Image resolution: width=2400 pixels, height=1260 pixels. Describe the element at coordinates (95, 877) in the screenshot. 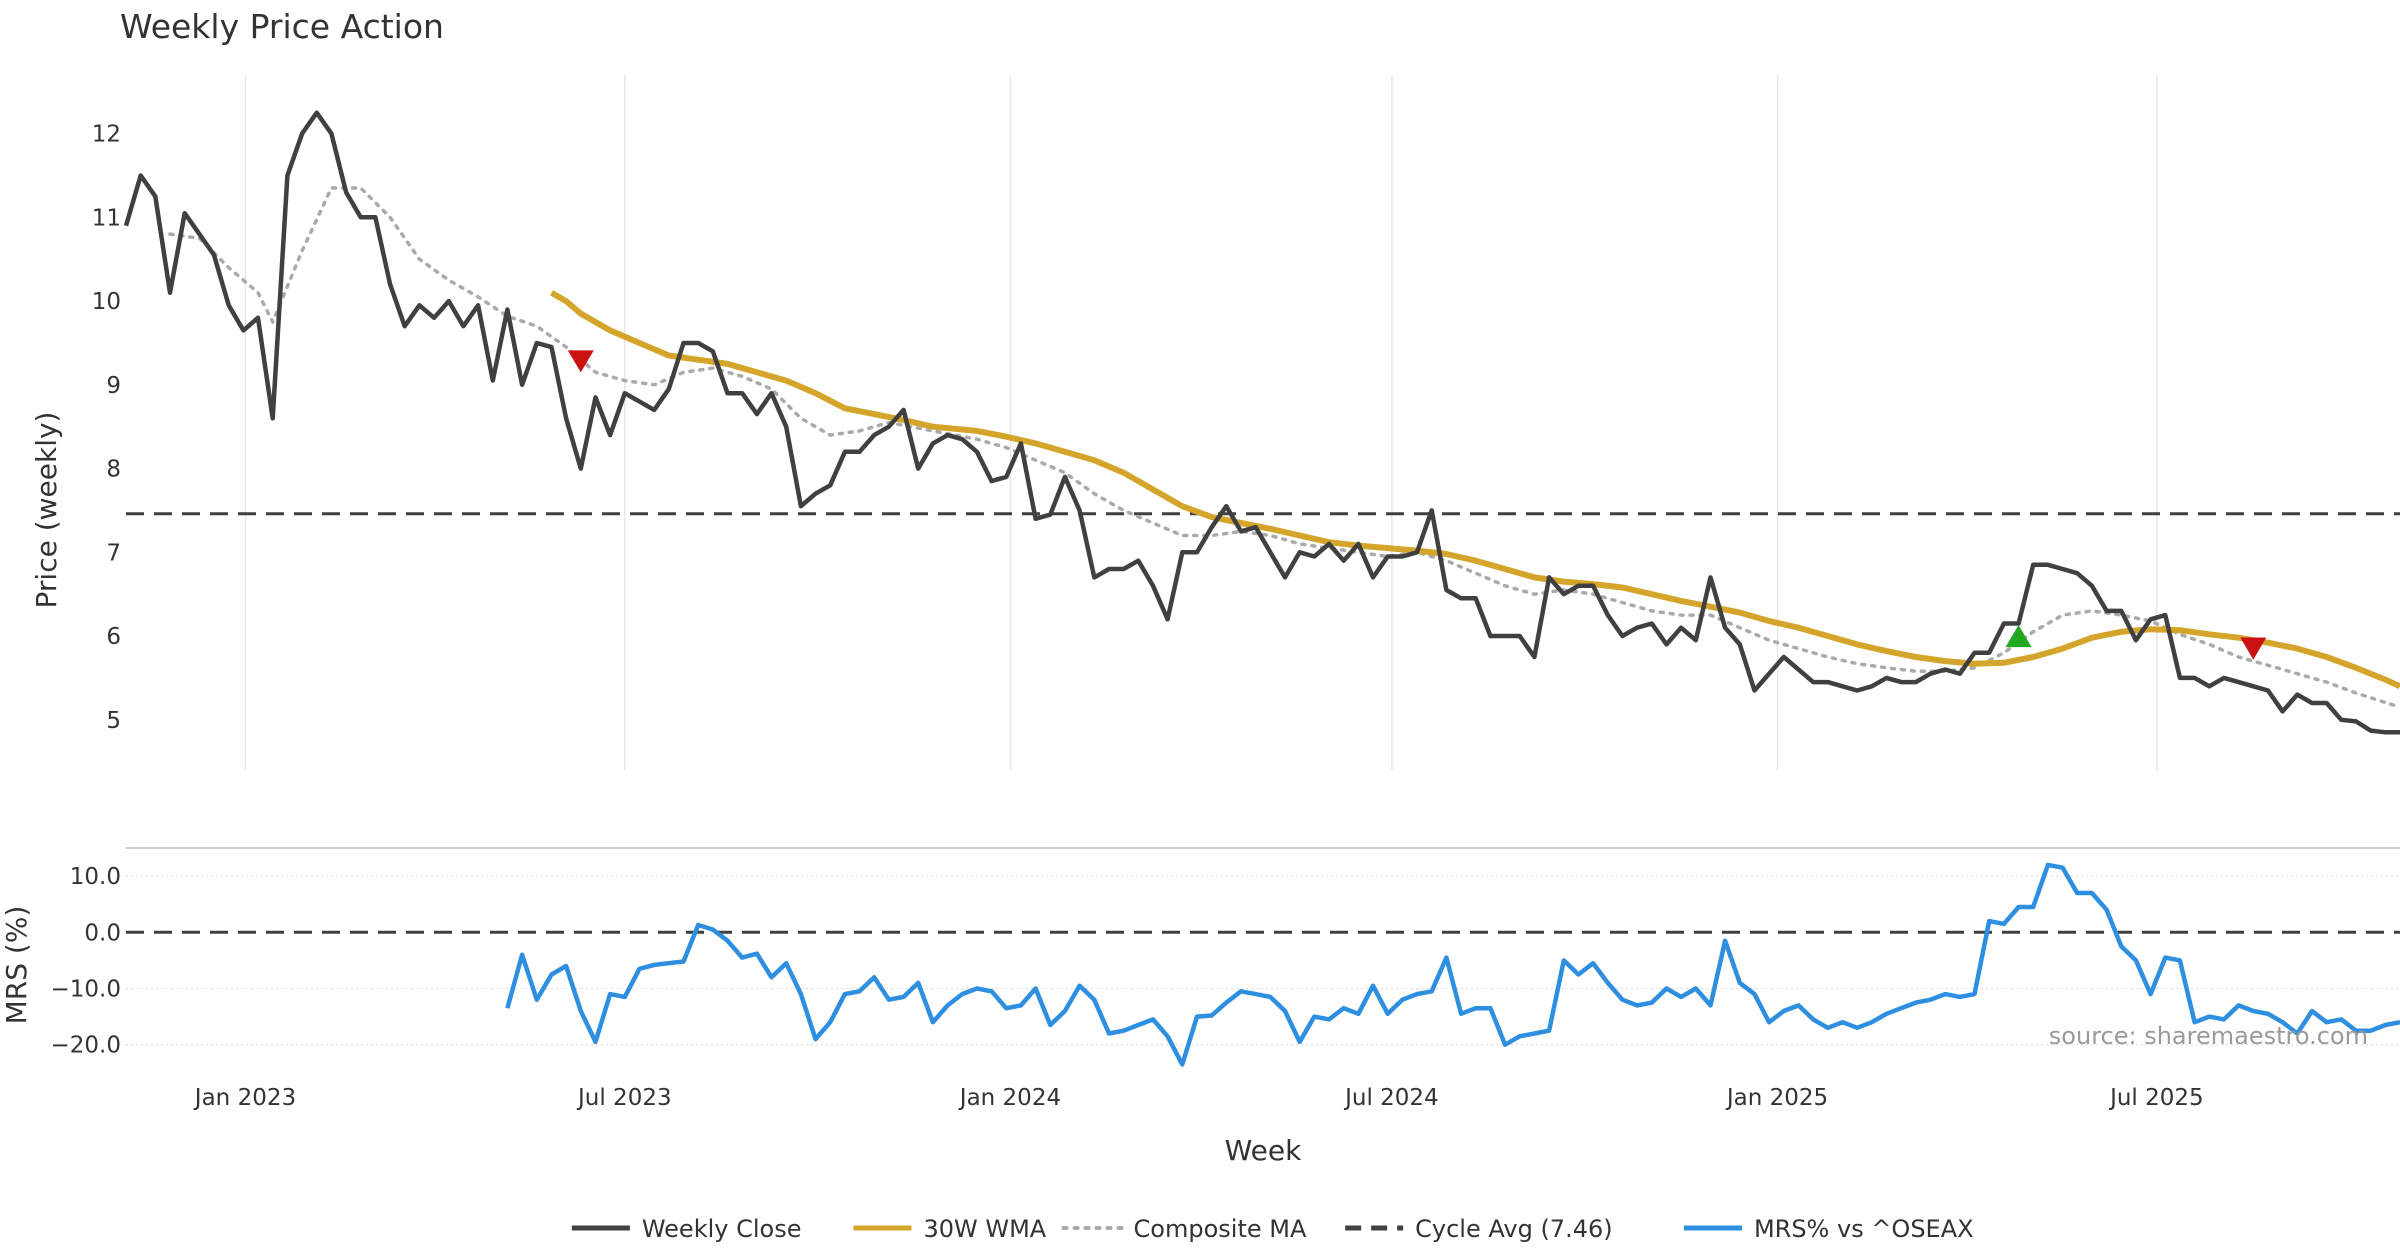

I see `mrs-y-tick-label: 10.0` at that location.